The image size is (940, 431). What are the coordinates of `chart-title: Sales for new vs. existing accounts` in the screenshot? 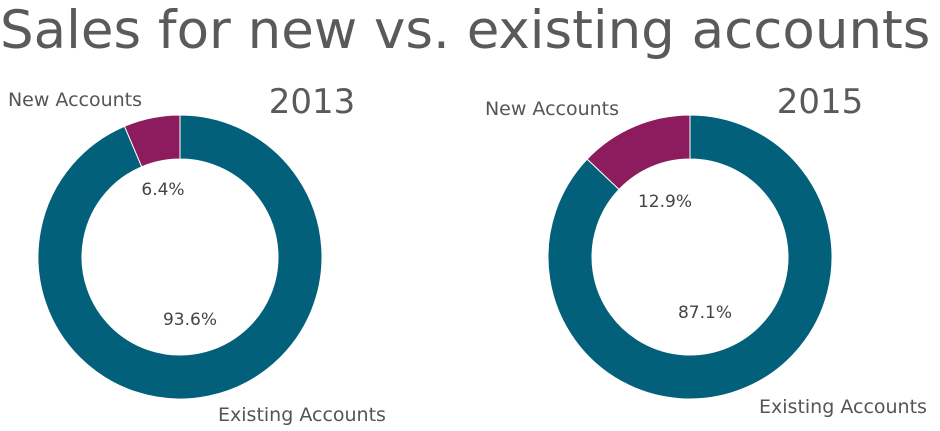 It's located at (465, 30).